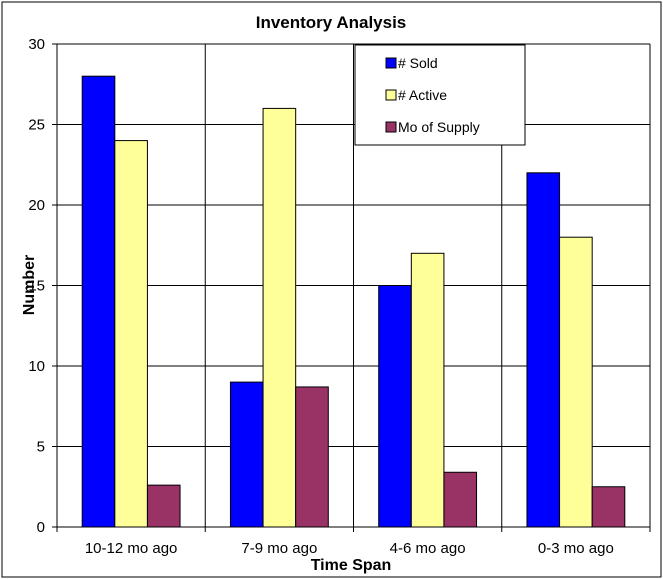 This screenshot has width=663, height=579. Describe the element at coordinates (428, 548) in the screenshot. I see `x-tick-label: 4-6 mo ago` at that location.